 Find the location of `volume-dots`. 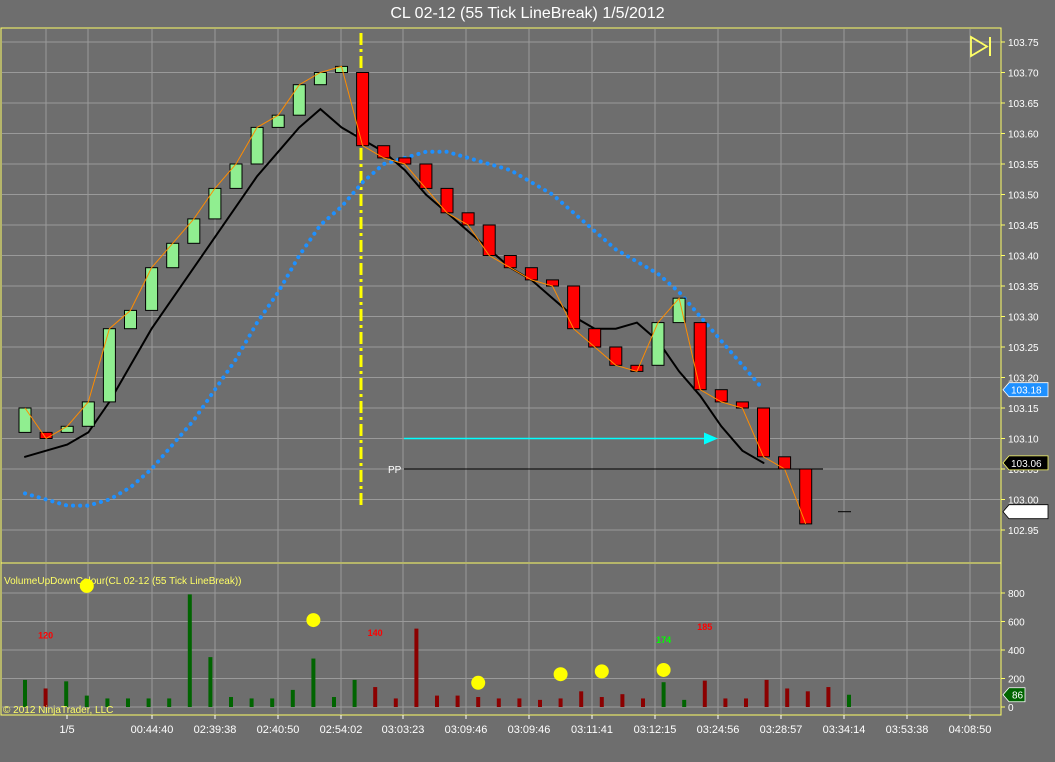

volume-dots is located at coordinates (375, 634).